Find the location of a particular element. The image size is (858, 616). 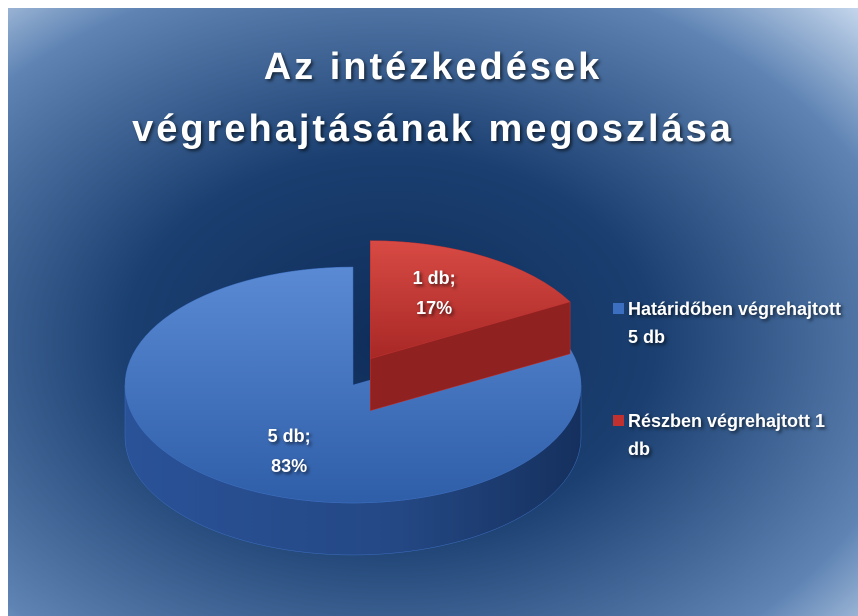

legend-item: Részben végrehajtott 1 db is located at coordinates (728, 435).